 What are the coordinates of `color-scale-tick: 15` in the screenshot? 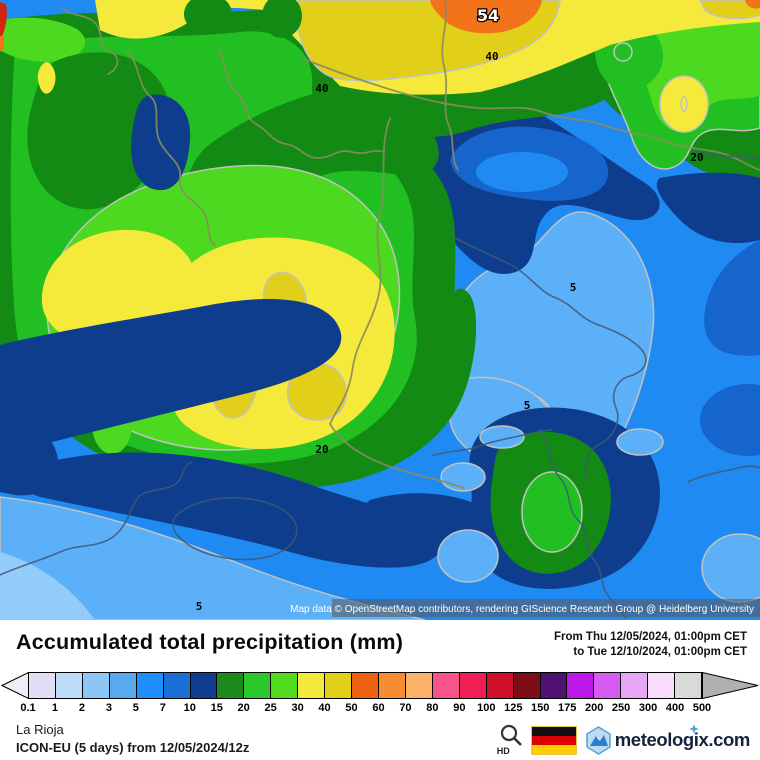 It's located at (216, 708).